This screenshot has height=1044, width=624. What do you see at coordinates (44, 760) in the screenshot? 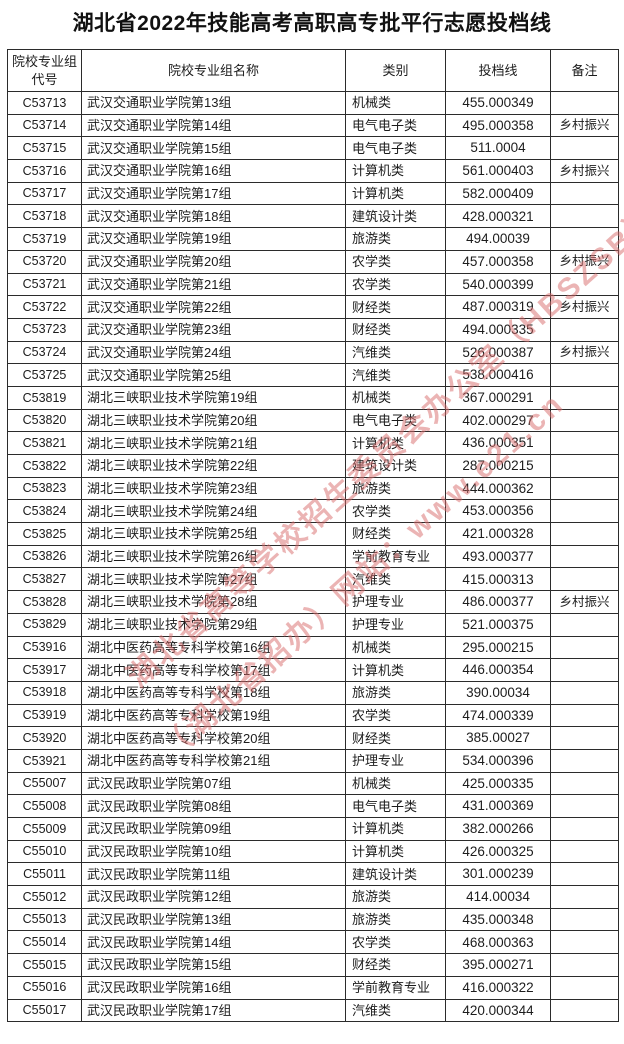
I see `group-code-cell: C53921` at bounding box center [44, 760].